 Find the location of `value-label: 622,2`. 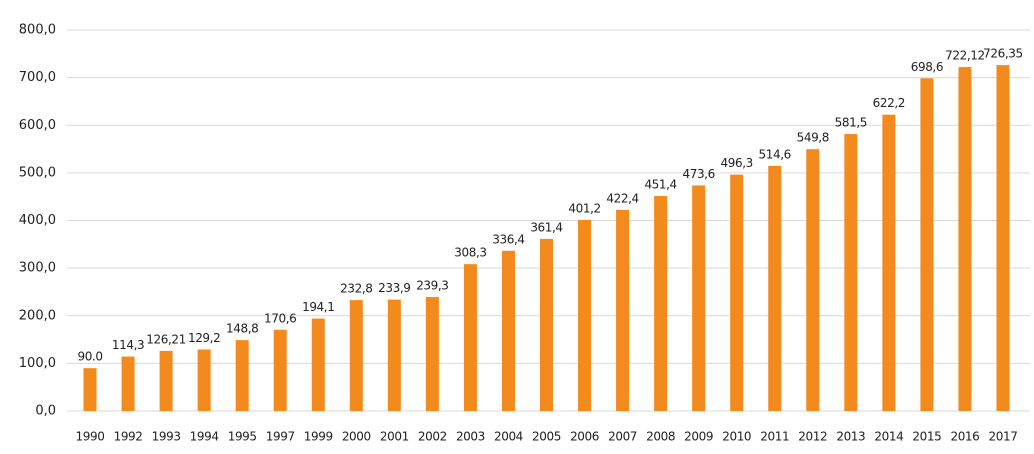

value-label: 622,2 is located at coordinates (889, 103).